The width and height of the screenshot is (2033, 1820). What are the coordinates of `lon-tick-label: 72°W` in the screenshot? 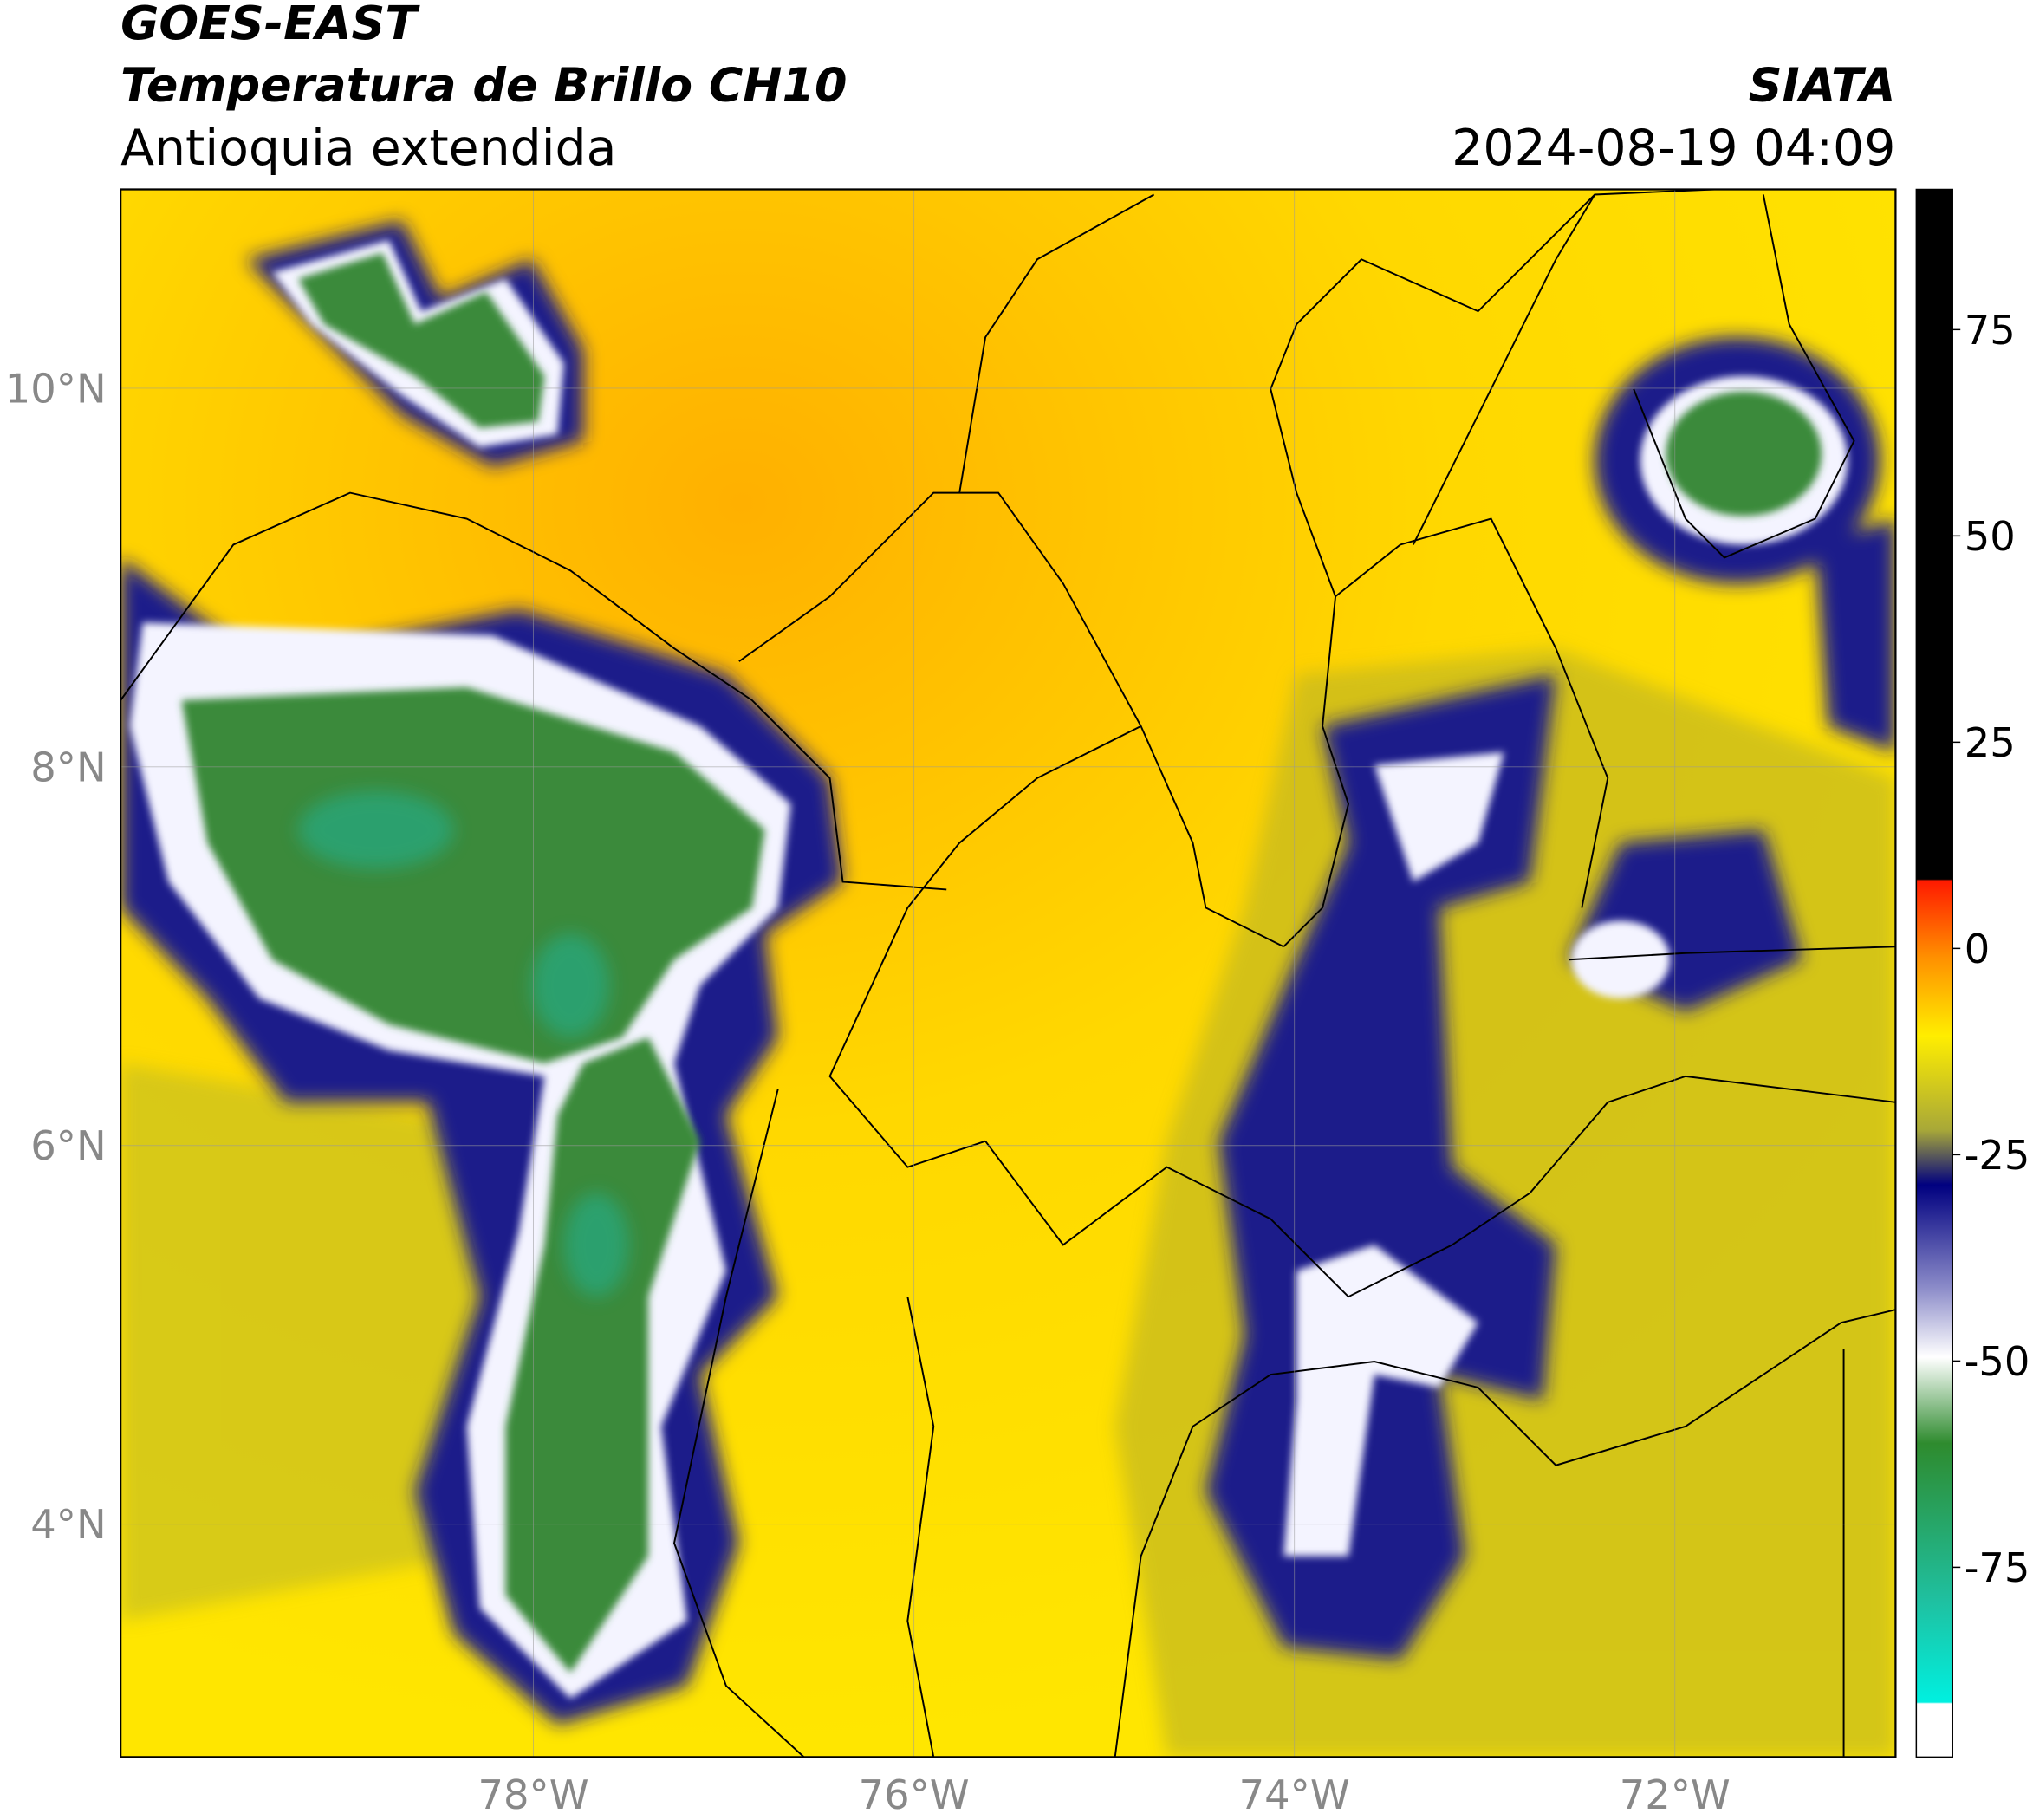 It's located at (1675, 1794).